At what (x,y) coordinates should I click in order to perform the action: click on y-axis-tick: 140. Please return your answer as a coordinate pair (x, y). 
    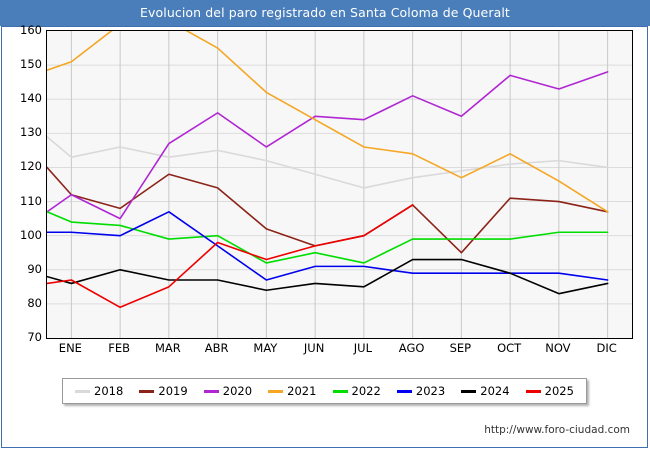
    Looking at the image, I should click on (31, 98).